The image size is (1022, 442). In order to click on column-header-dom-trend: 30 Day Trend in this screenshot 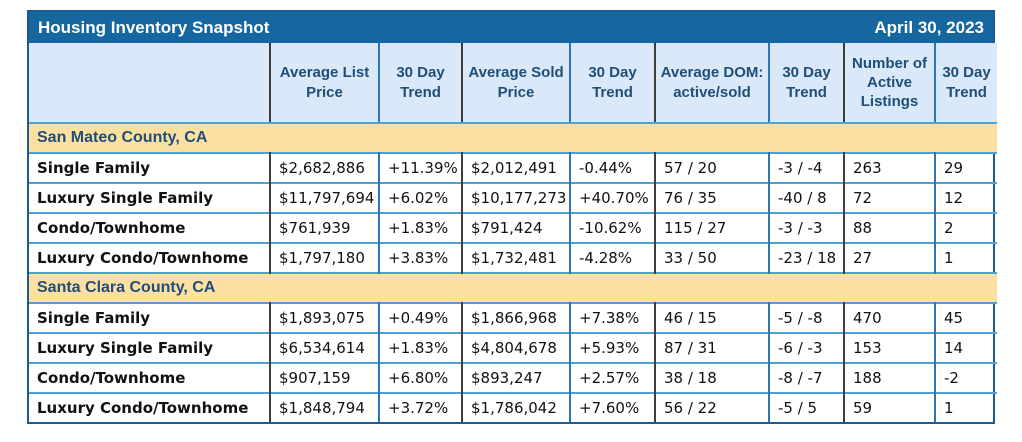, I will do `click(806, 83)`.